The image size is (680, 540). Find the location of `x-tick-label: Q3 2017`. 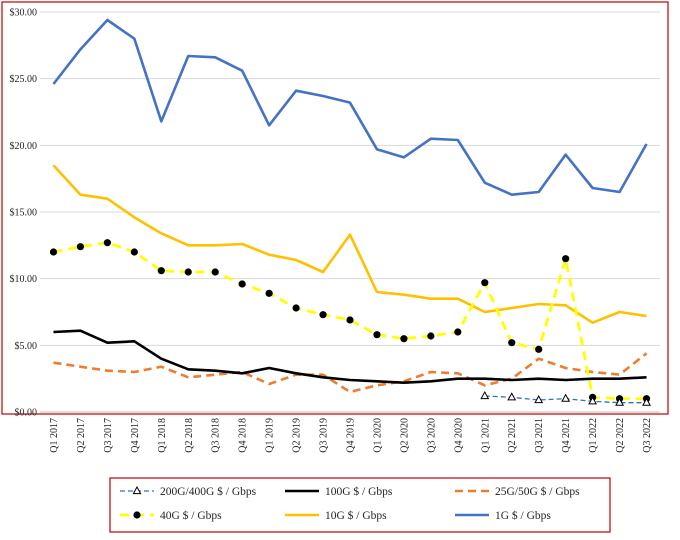

x-tick-label: Q3 2017 is located at coordinates (108, 435).